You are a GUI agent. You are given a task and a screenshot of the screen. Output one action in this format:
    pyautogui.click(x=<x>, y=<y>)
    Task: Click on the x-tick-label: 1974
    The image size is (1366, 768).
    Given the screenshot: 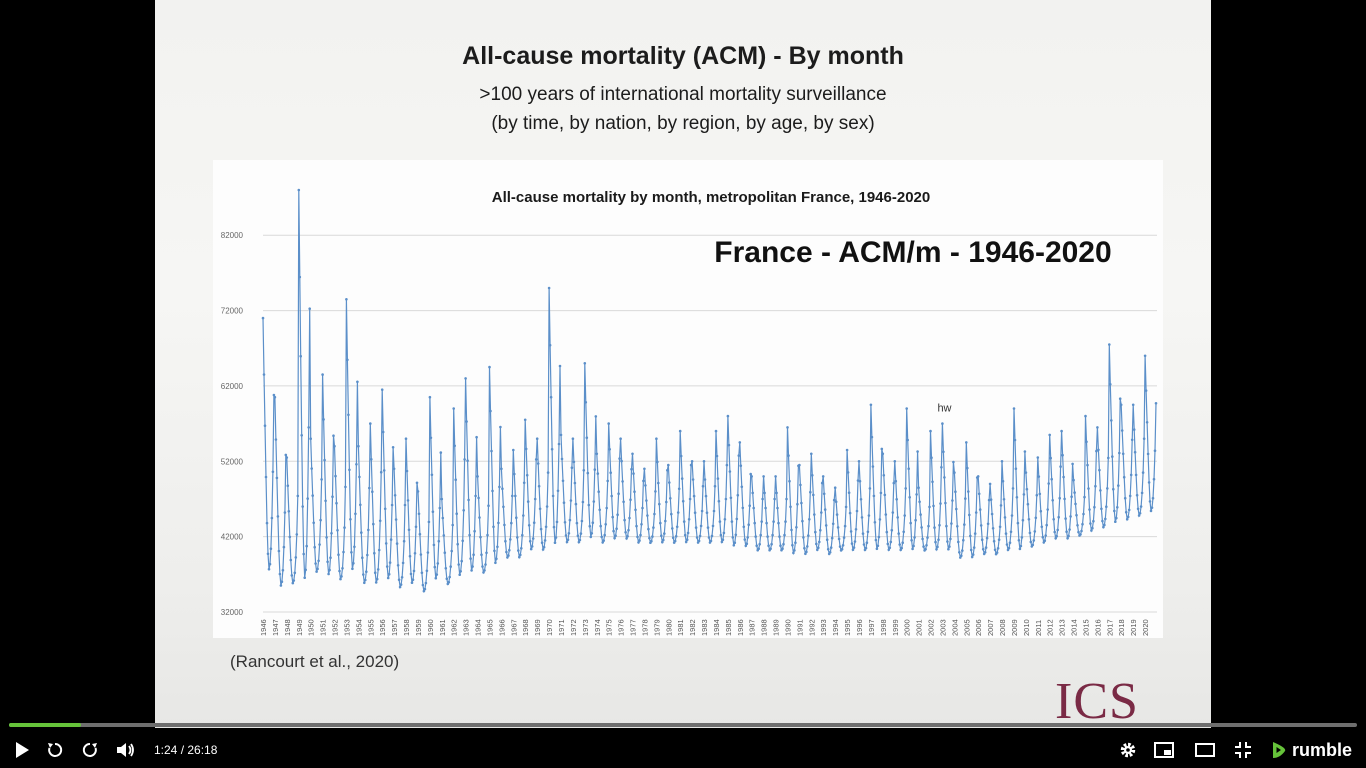 What is the action you would take?
    pyautogui.click(x=597, y=627)
    